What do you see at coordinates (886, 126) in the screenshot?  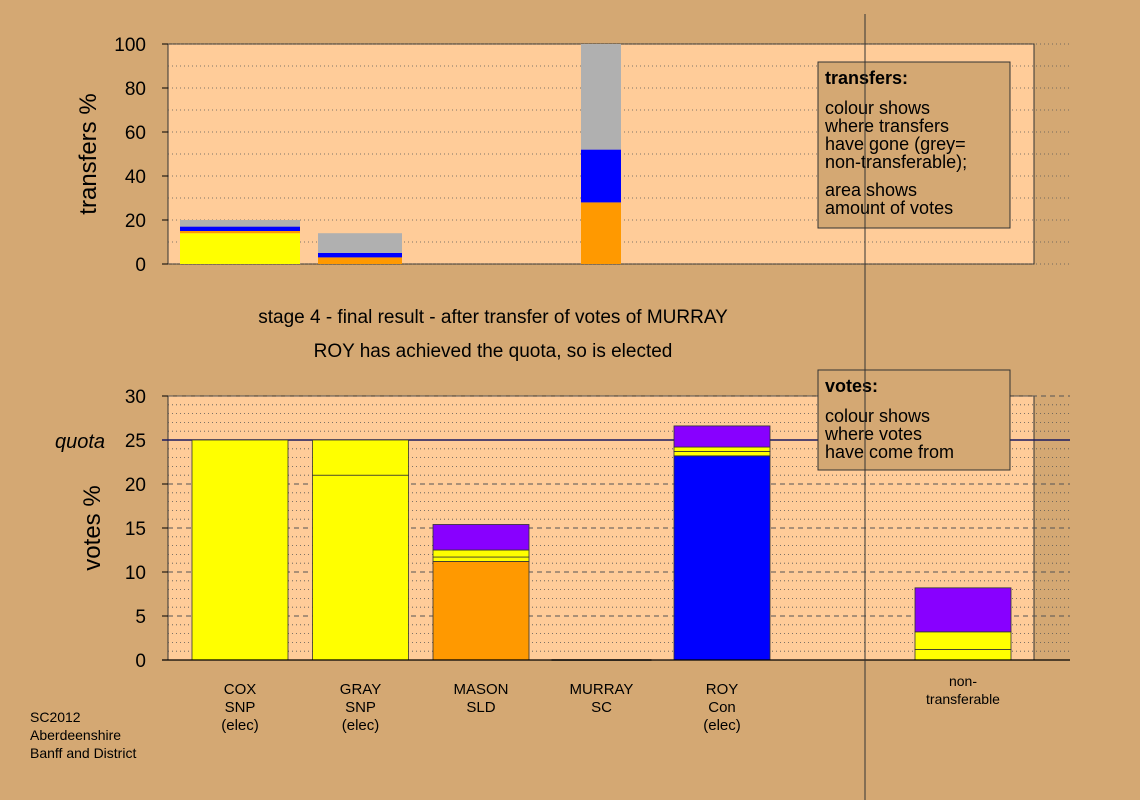 I see `legend-line: where transfers` at bounding box center [886, 126].